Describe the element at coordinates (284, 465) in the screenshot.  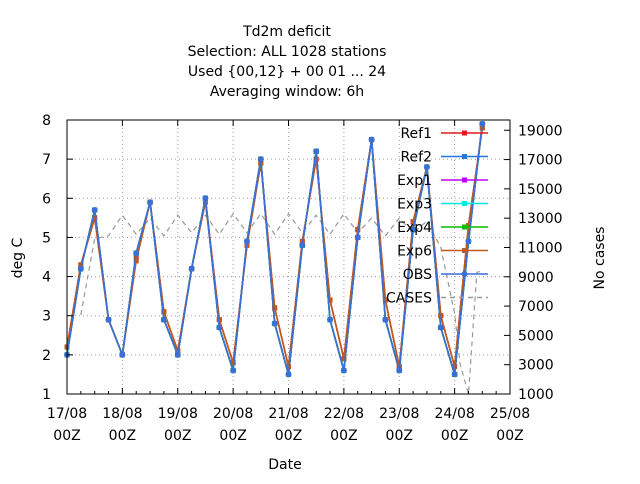
I see `x-axis-label: Date` at that location.